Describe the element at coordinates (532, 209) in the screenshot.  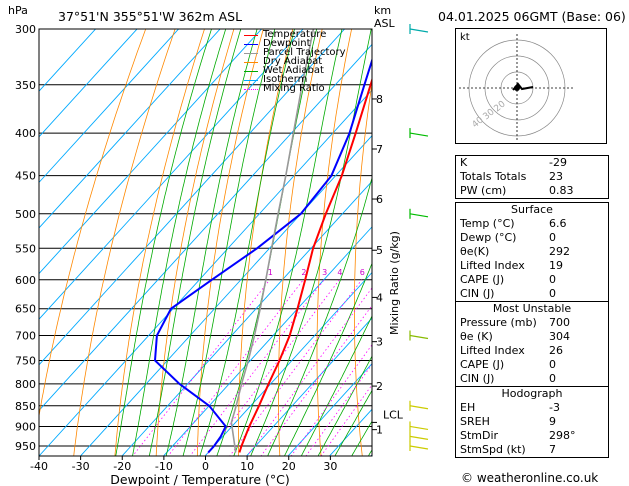
I see `surface-title: Surface` at that location.